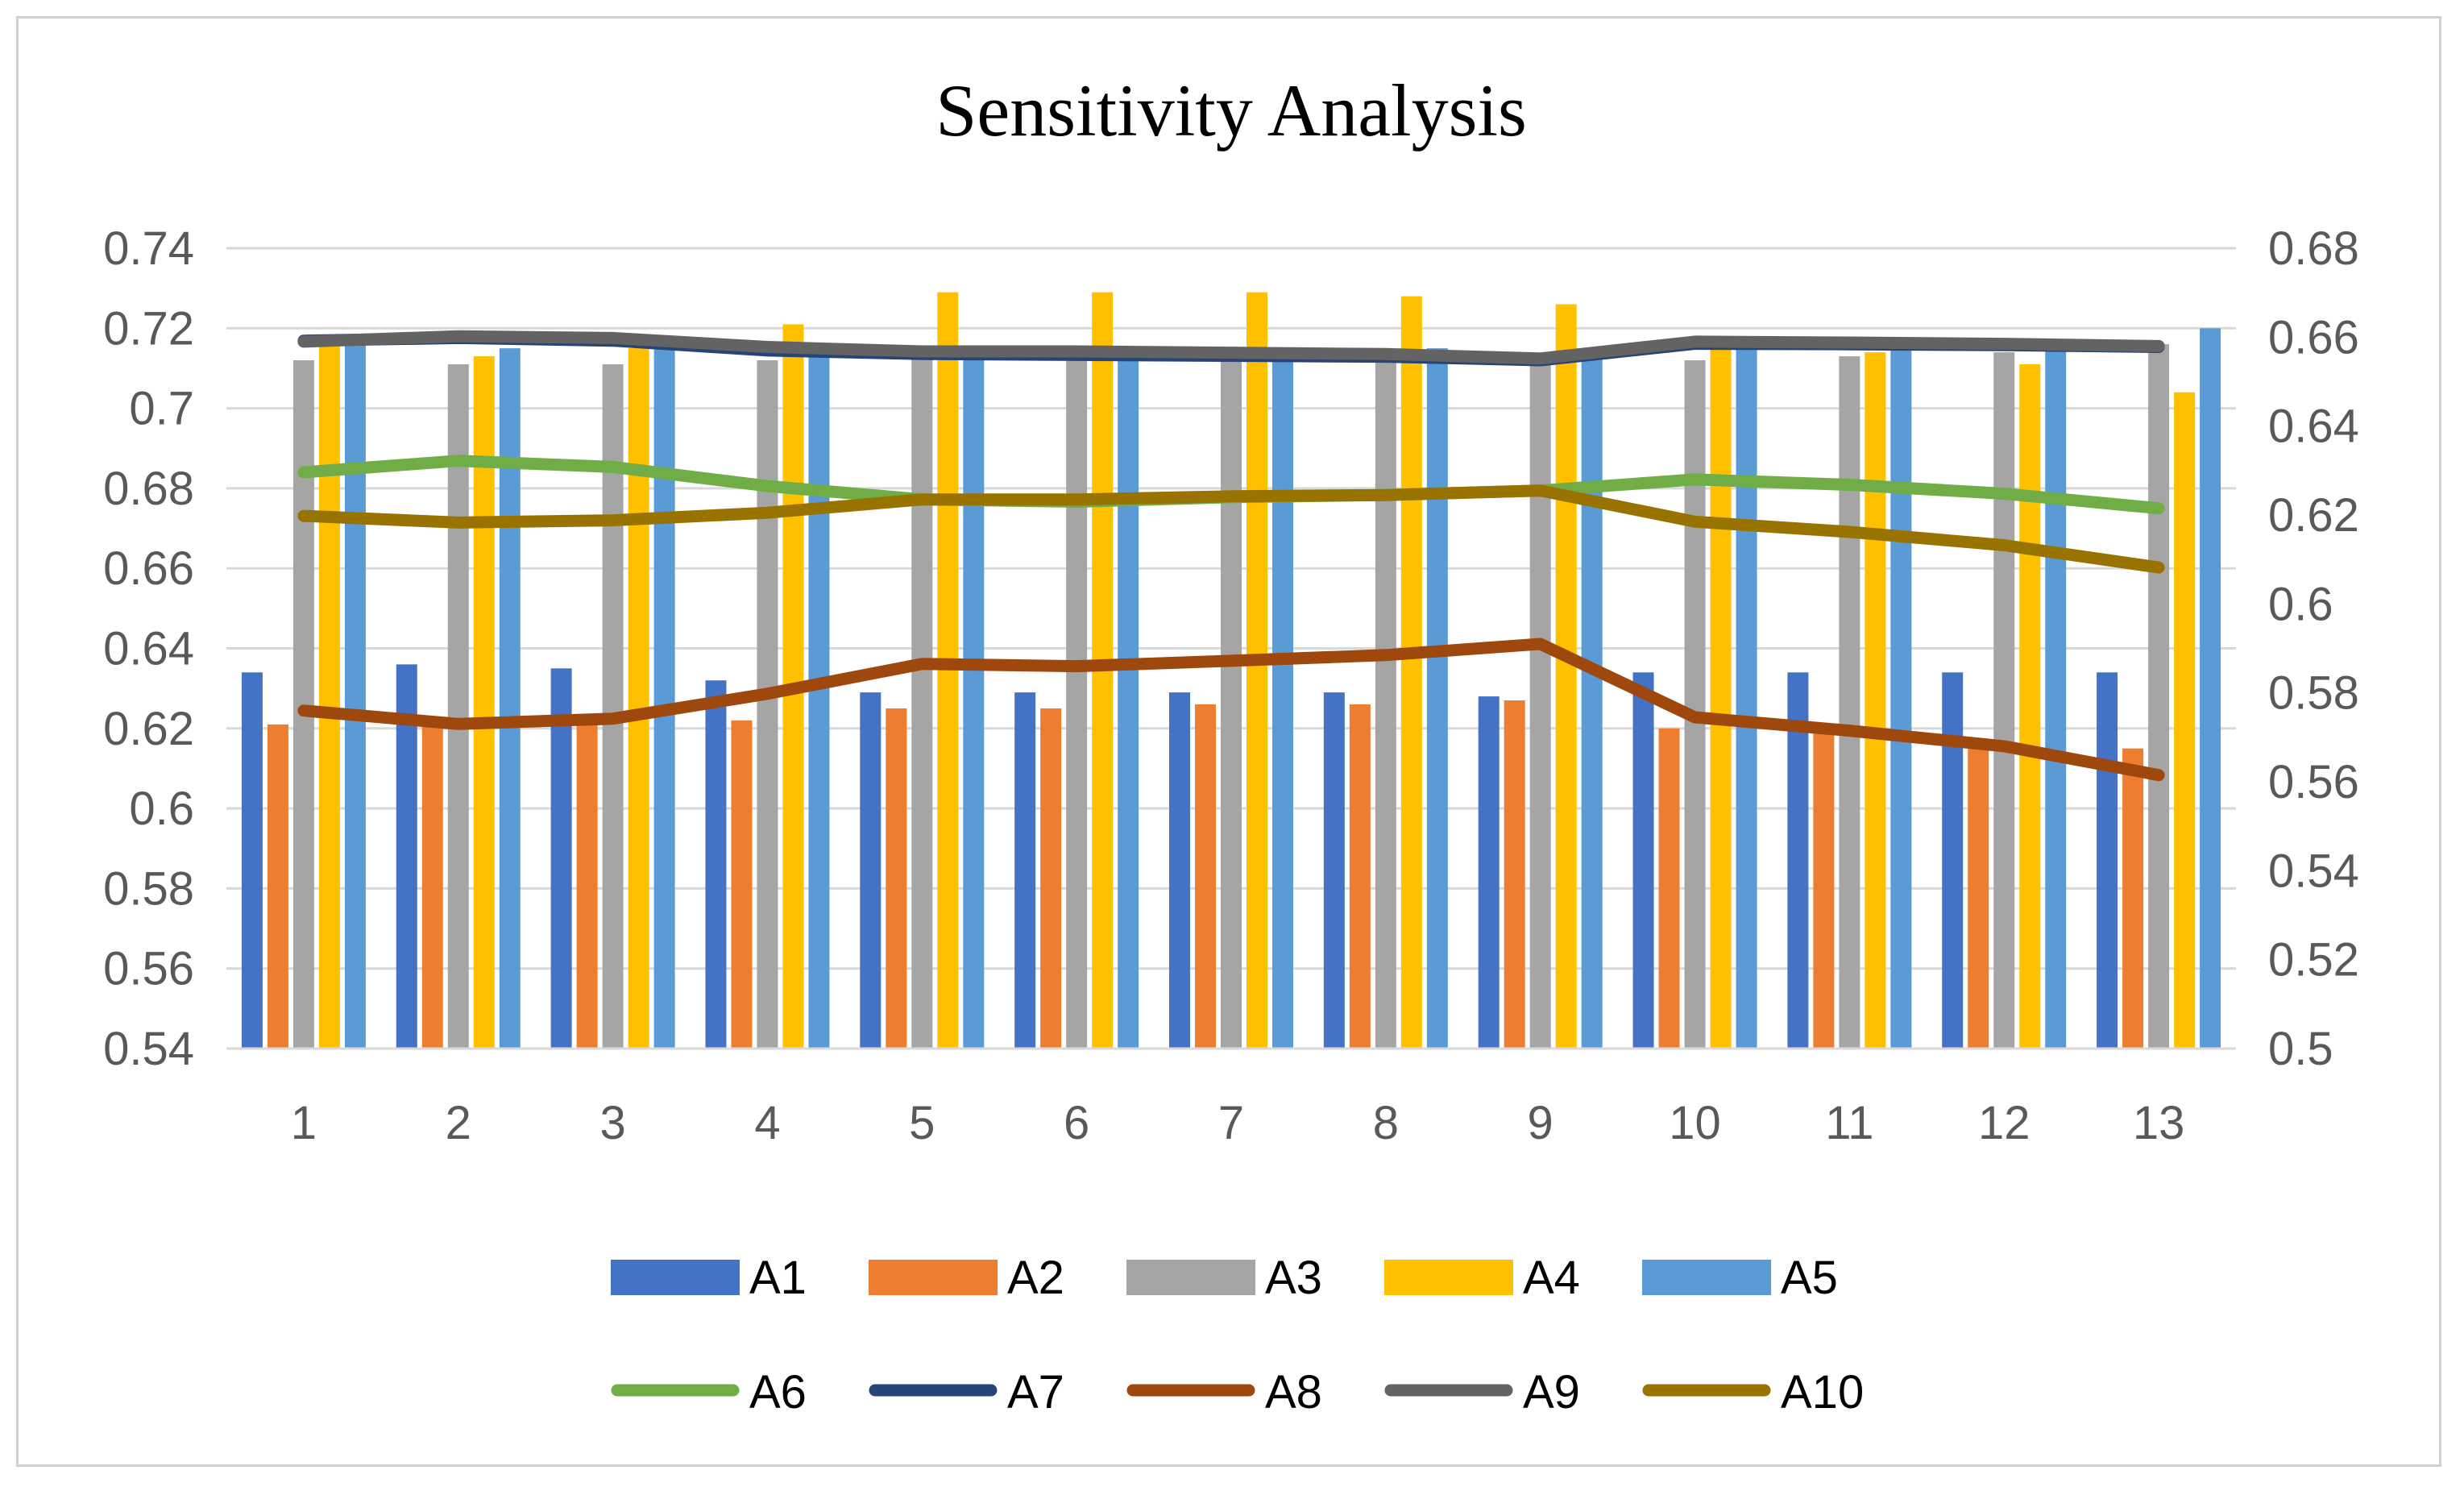  What do you see at coordinates (1035, 1392) in the screenshot?
I see `legend-label: A7` at bounding box center [1035, 1392].